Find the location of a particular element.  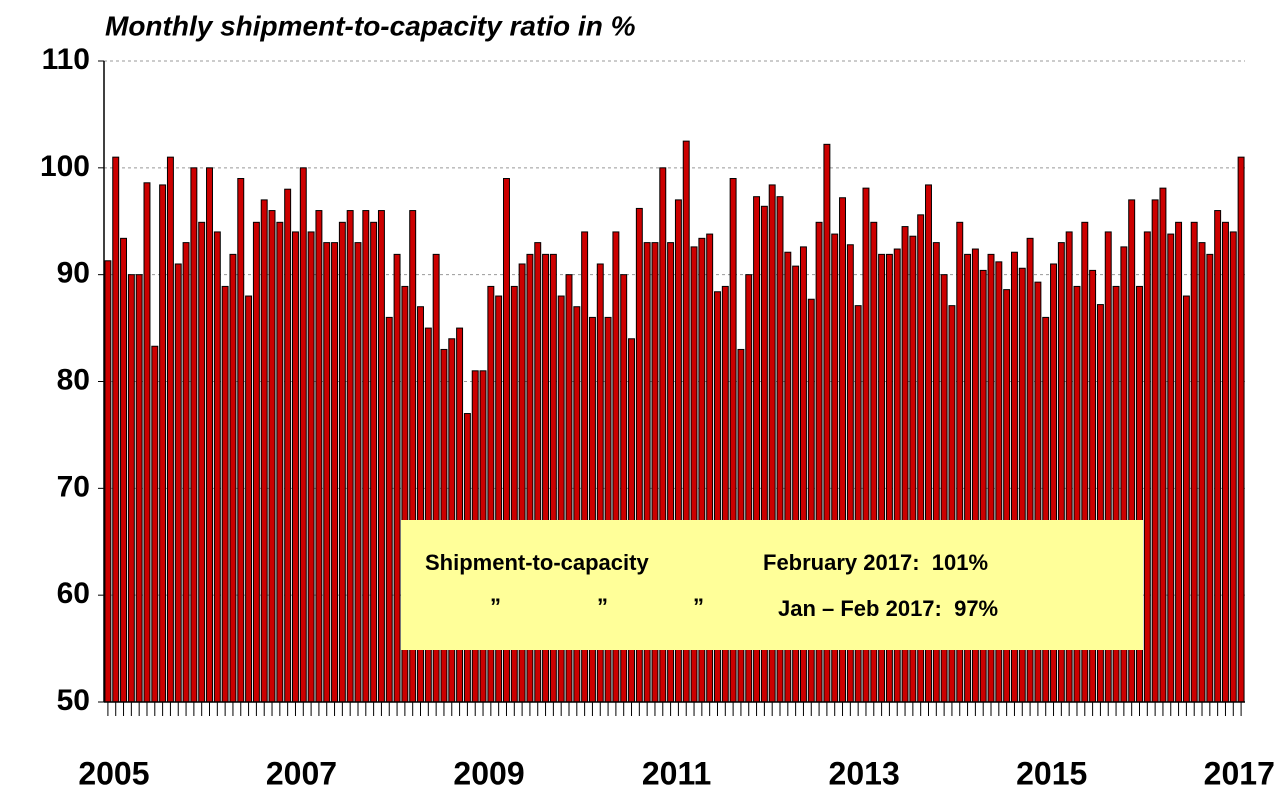

x-tick-label: 2009 is located at coordinates (488, 773).